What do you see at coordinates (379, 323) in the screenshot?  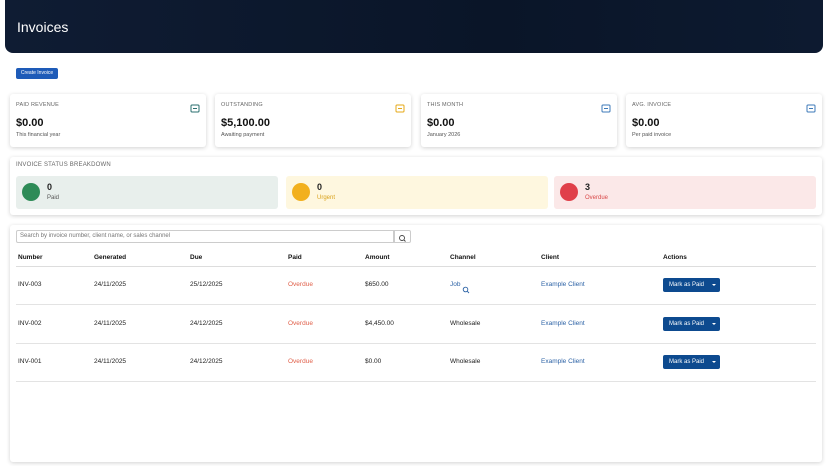 I see `cell: $4,450.00` at bounding box center [379, 323].